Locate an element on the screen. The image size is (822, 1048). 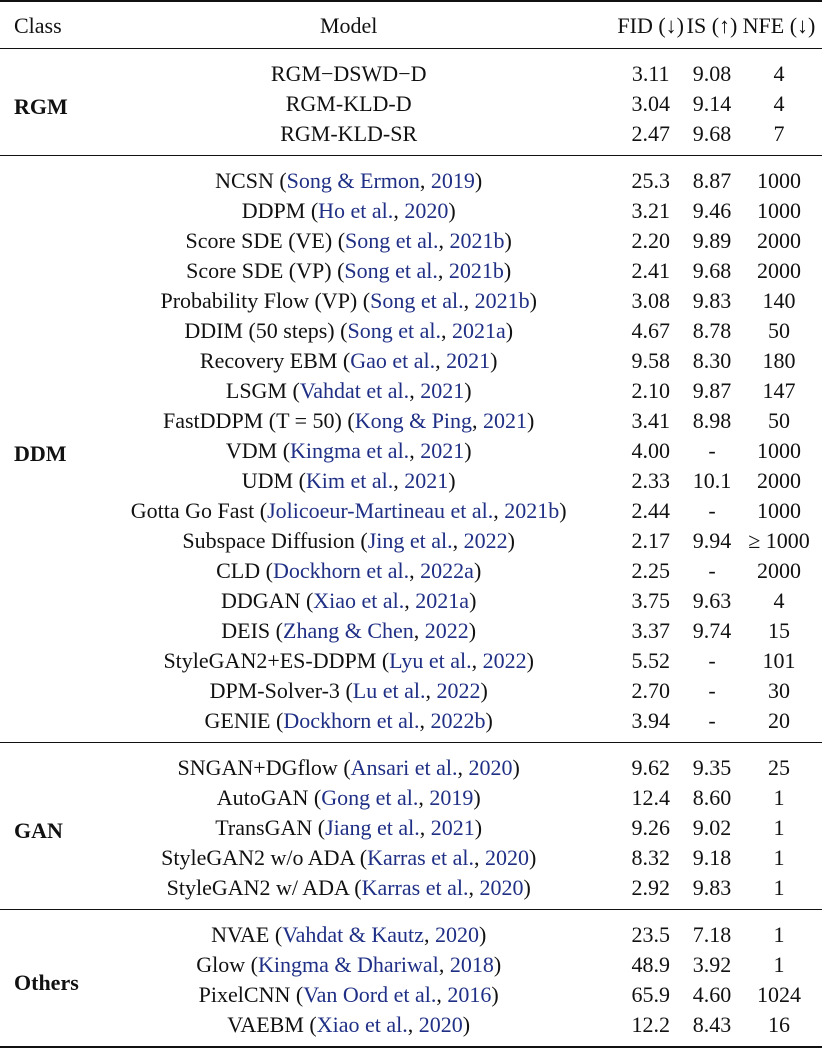
model-cell: Glow (Kingma & Dhariwal, 2018) is located at coordinates (349, 964).